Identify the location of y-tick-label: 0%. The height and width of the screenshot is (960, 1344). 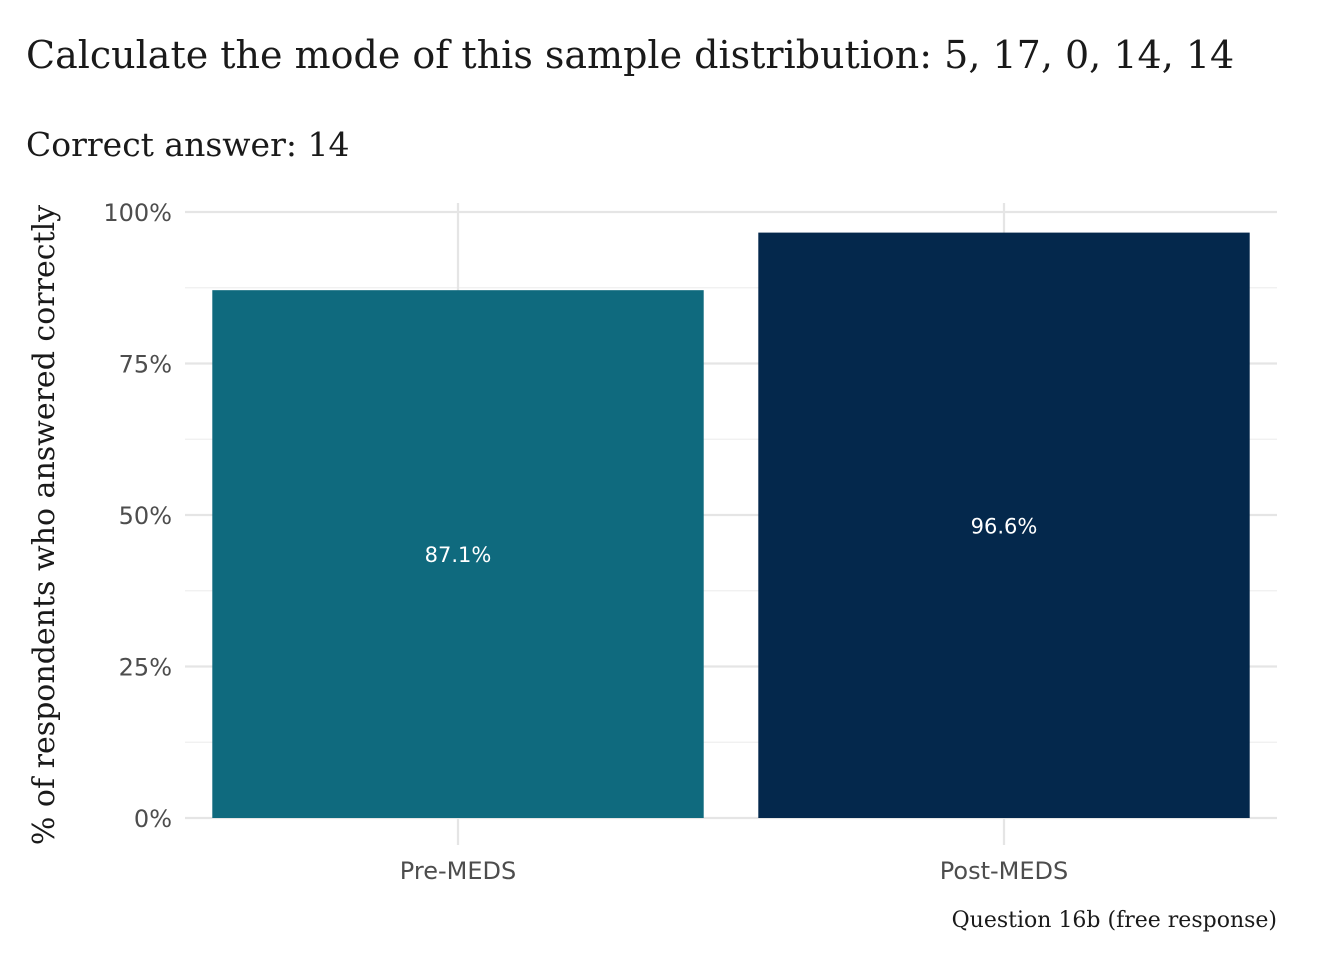
(153, 819).